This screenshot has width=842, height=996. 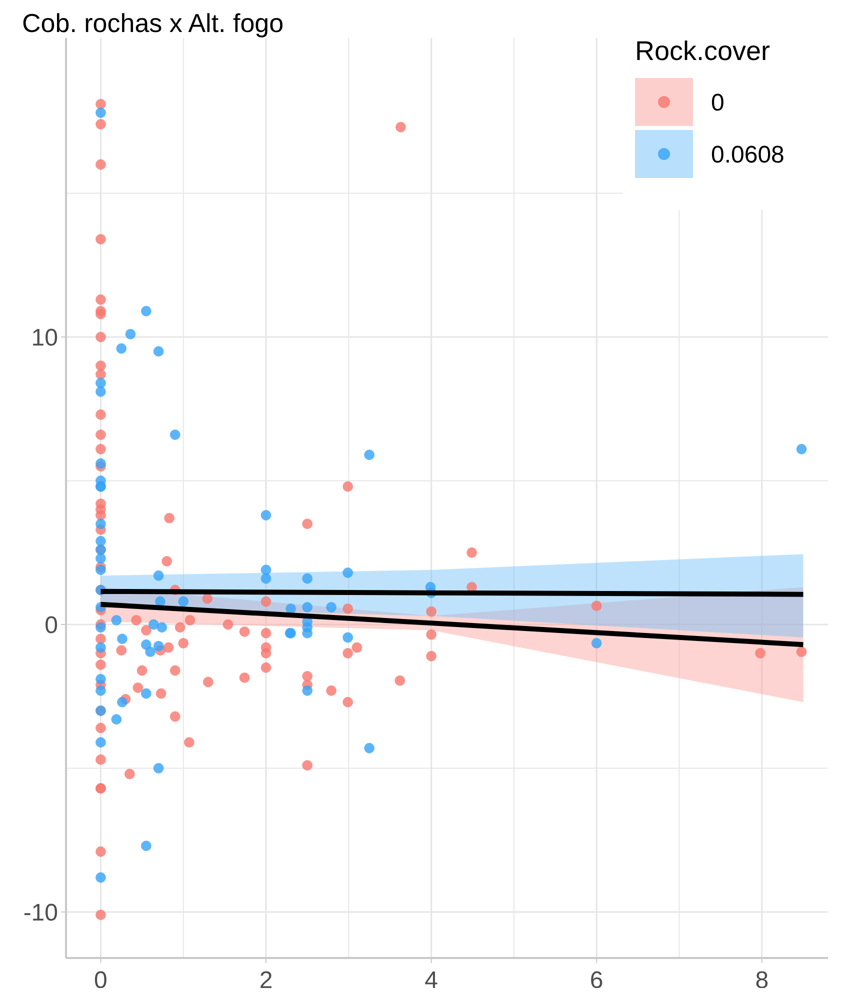 What do you see at coordinates (153, 23) in the screenshot?
I see `chart-title: Cob. rochas x Alt. fogo` at bounding box center [153, 23].